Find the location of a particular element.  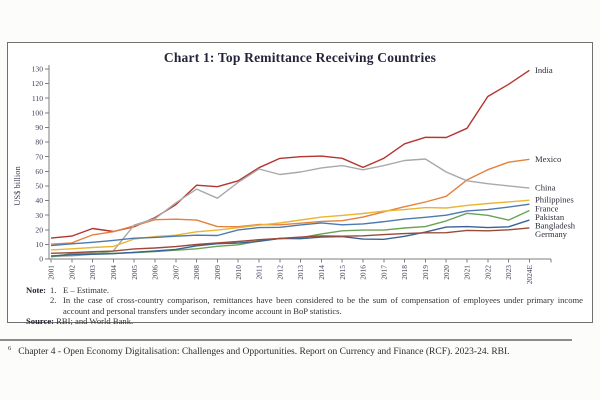

series-line-france is located at coordinates (290, 225).